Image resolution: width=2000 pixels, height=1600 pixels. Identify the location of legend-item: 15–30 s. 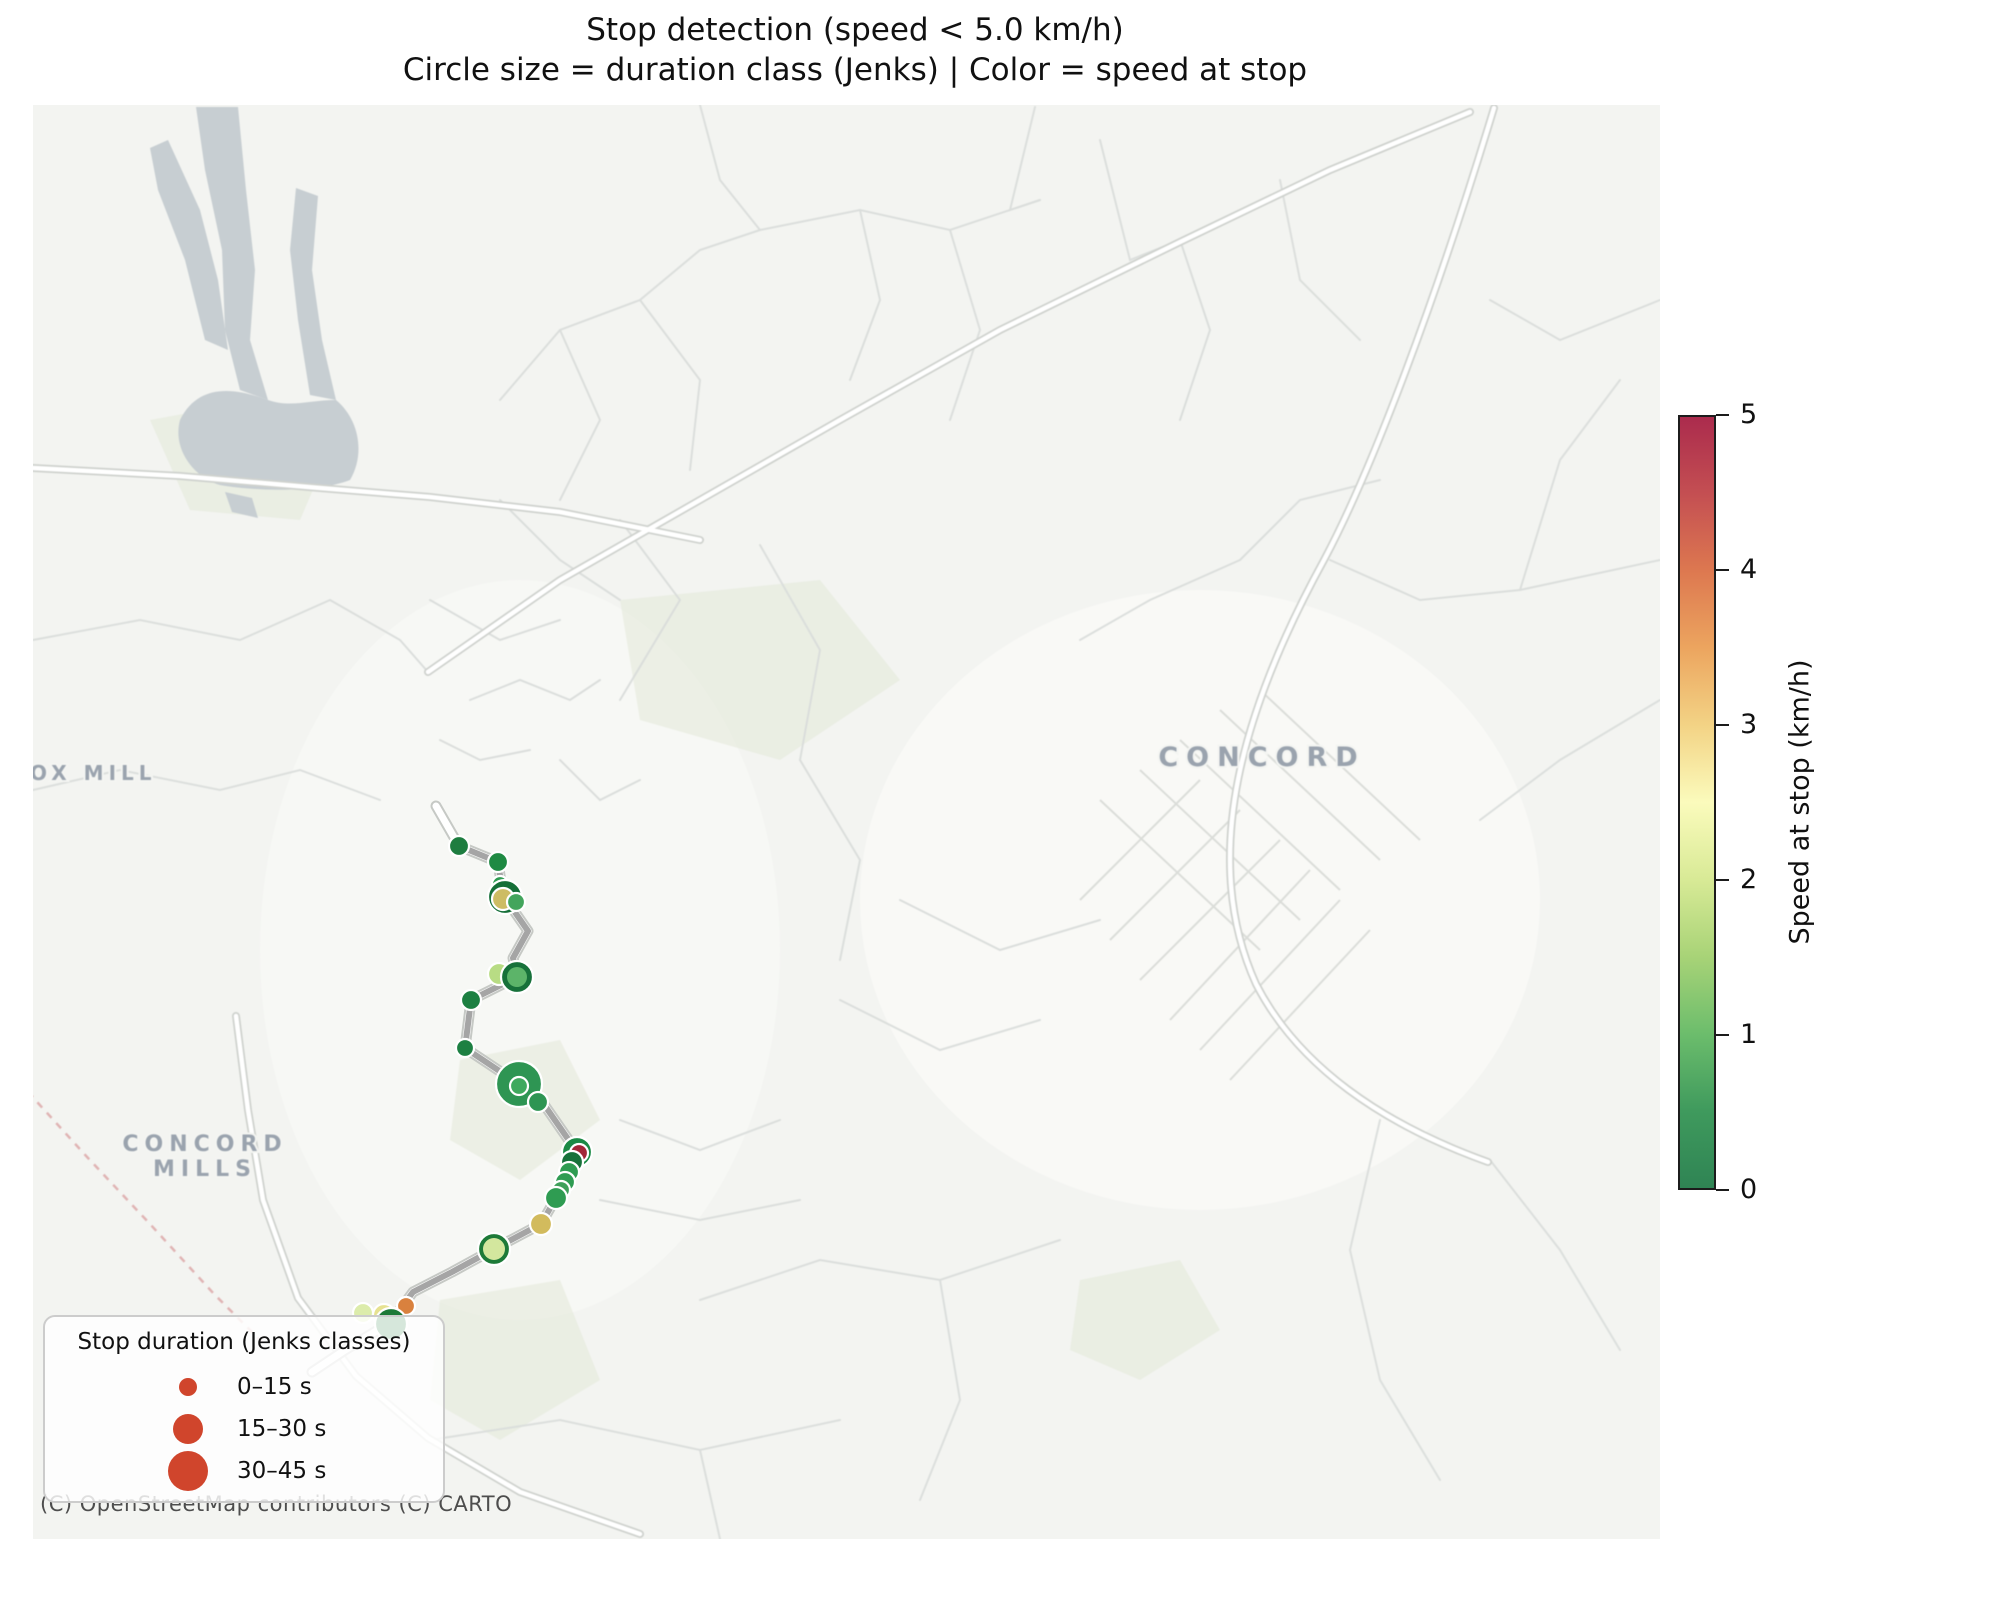
(244, 1429).